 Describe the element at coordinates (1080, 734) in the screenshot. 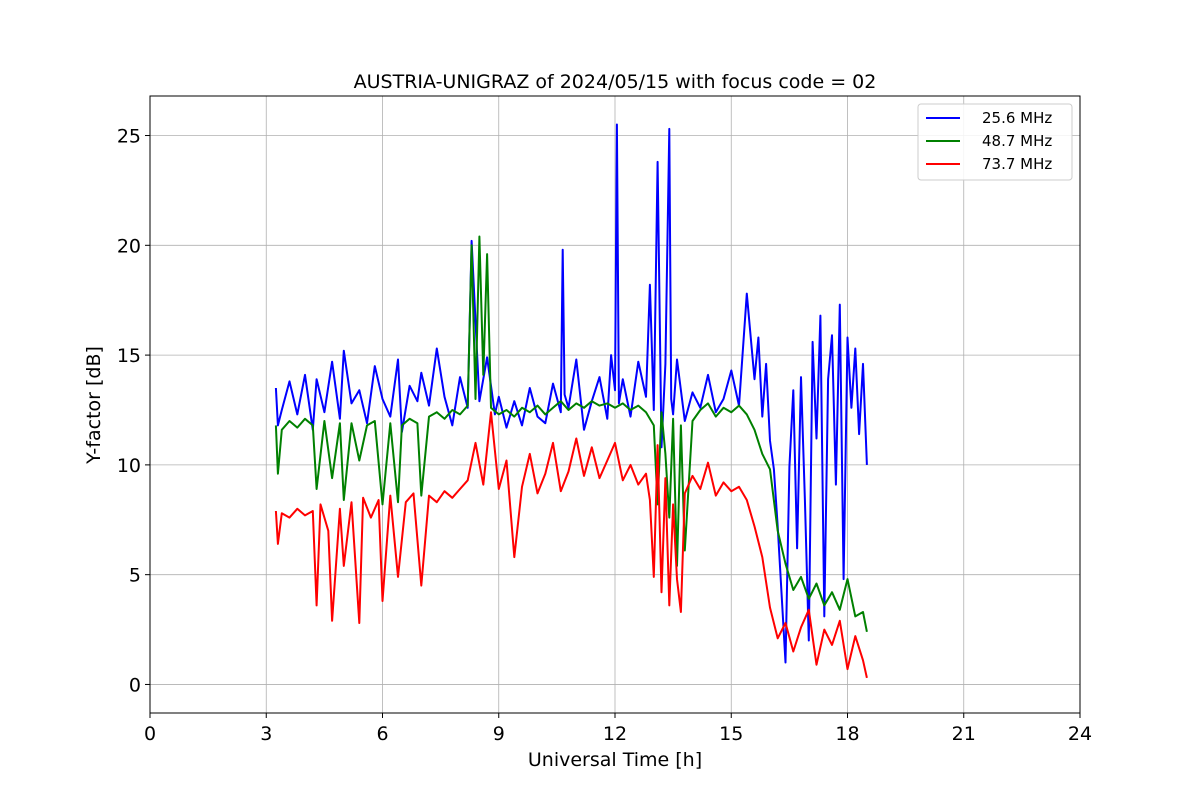

I see `x-tick-label: 24` at that location.